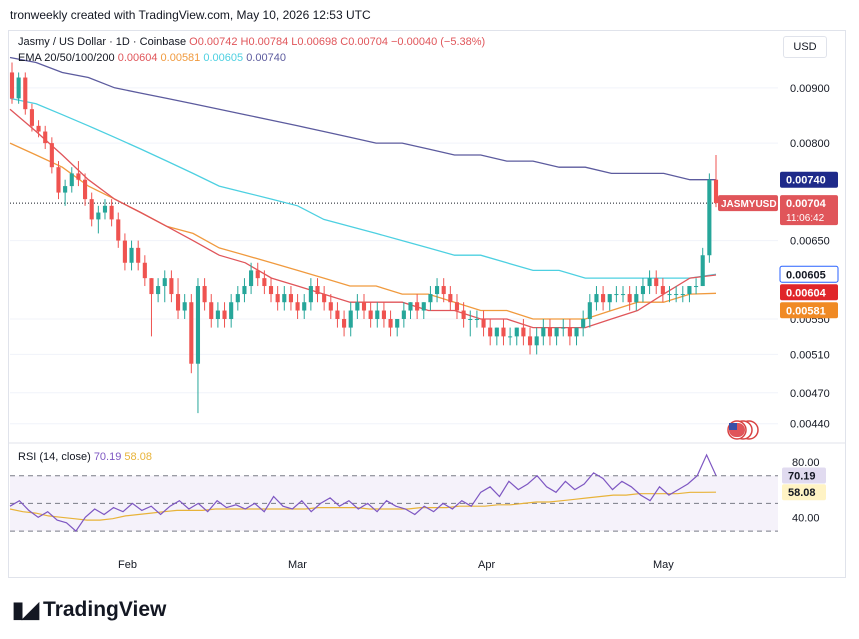 The height and width of the screenshot is (639, 859). I want to click on rsi-label: RSI (14, close), so click(54, 457).